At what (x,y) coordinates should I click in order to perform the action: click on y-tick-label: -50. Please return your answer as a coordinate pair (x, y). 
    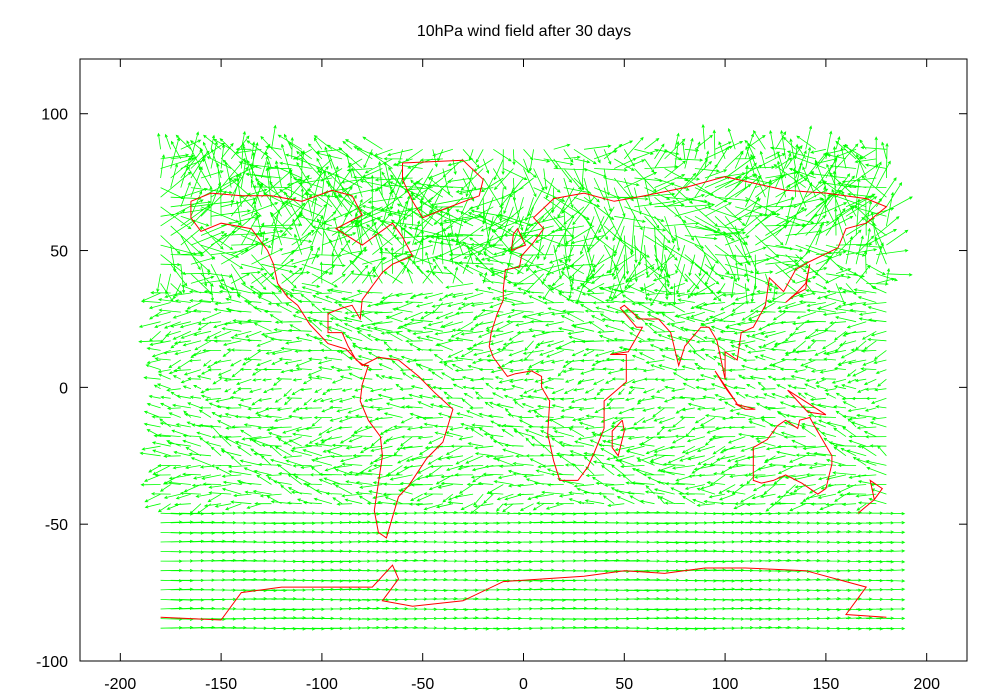
    Looking at the image, I should click on (56, 525).